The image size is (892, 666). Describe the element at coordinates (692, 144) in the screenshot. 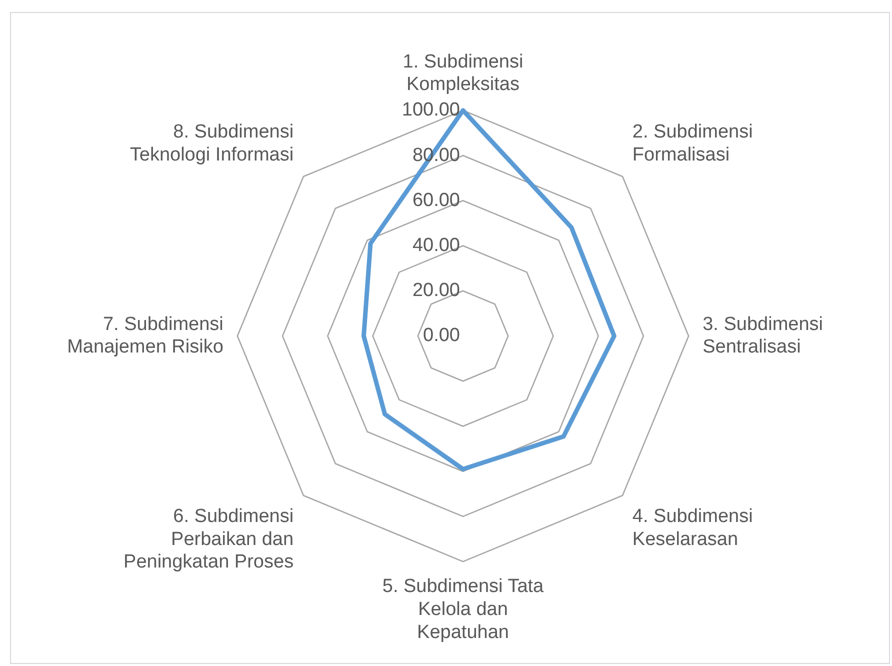

I see `spoke-label: 2. Subdimensi Formalisasi` at that location.